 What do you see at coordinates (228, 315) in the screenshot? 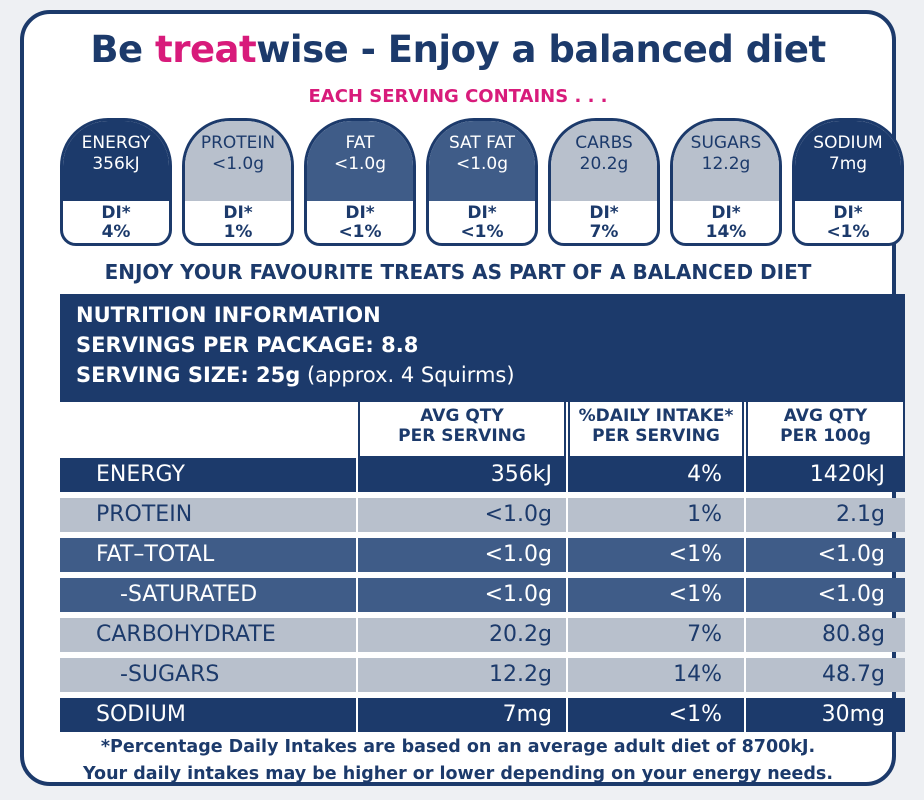
I see `nutrition-info-title: NUTRITION INFORMATION` at bounding box center [228, 315].